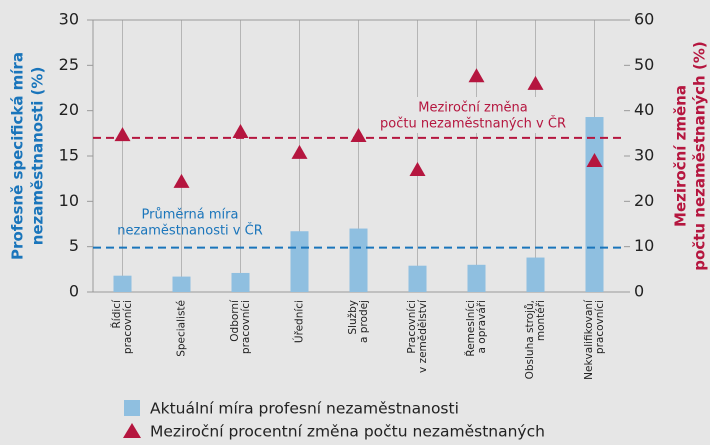 The width and height of the screenshot is (710, 445). What do you see at coordinates (644, 200) in the screenshot?
I see `y2-tick-label: 20` at bounding box center [644, 200].